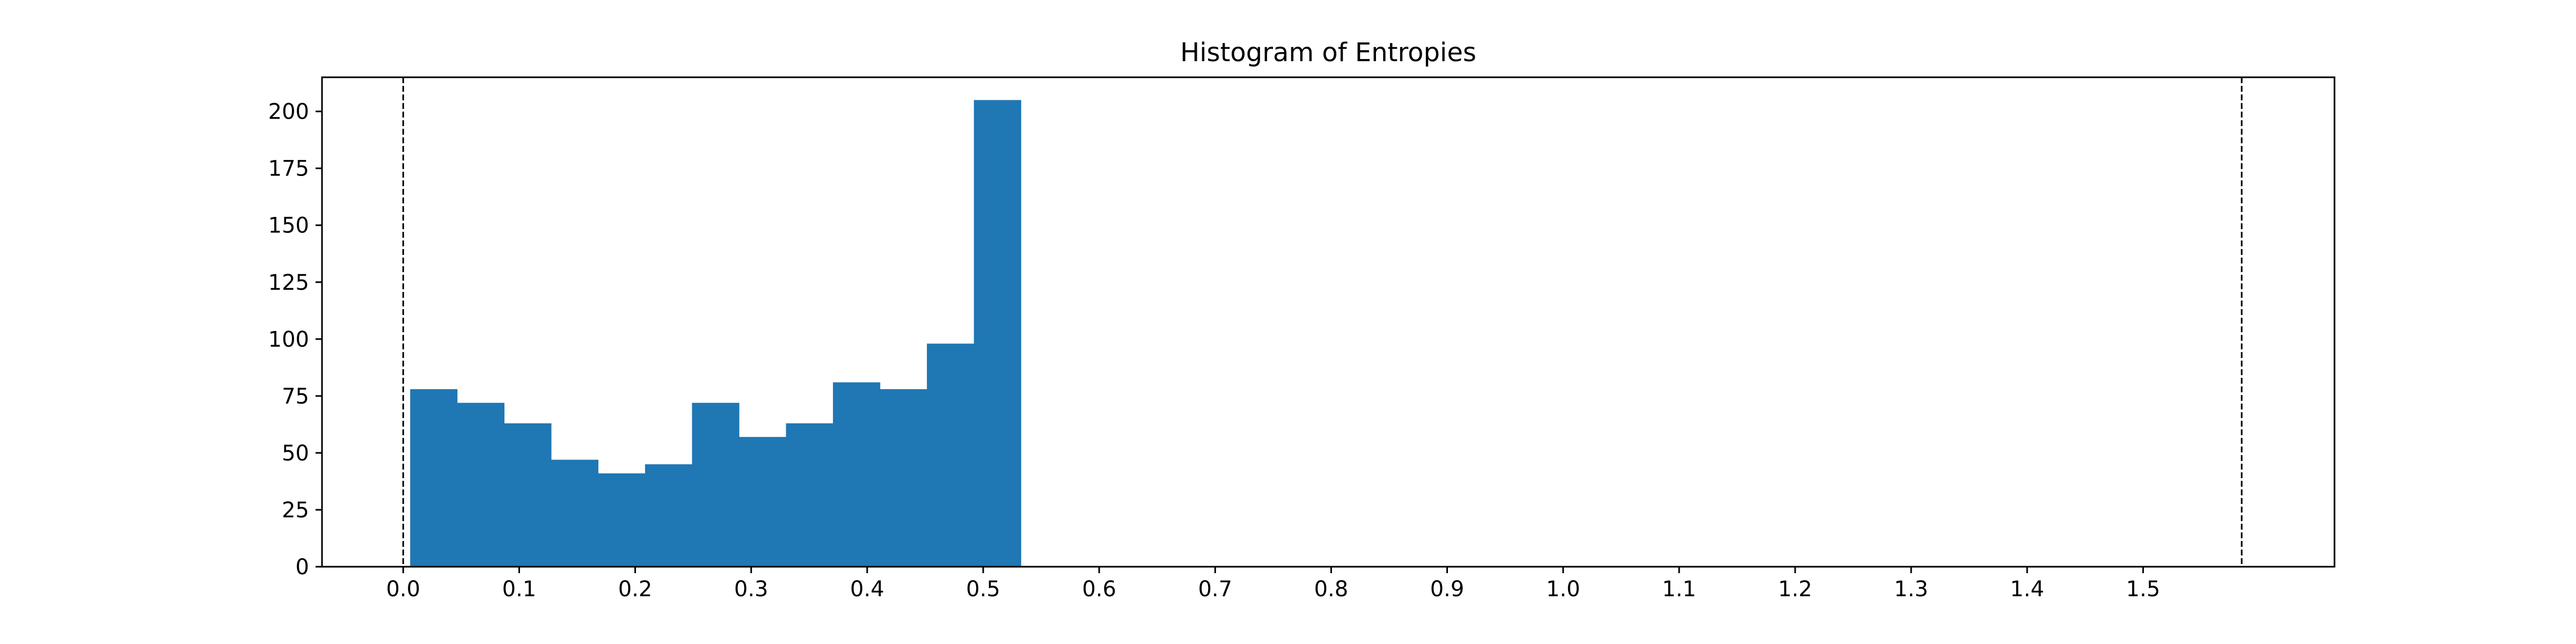 The width and height of the screenshot is (2576, 644). What do you see at coordinates (288, 282) in the screenshot?
I see `y-tick-label: 125` at bounding box center [288, 282].